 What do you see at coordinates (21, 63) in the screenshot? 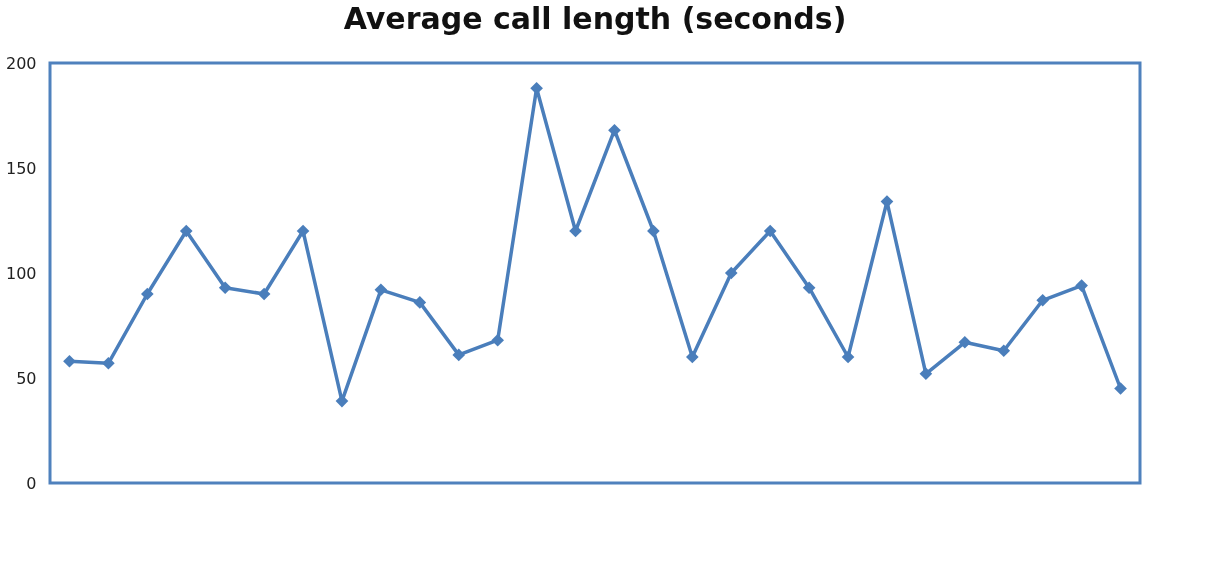
I see `y-tick-label: 200` at bounding box center [21, 63].